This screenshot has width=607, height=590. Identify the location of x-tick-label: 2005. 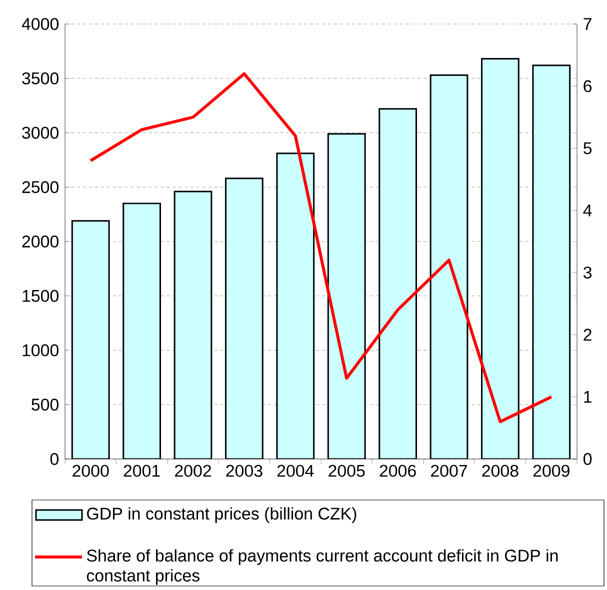
(346, 470).